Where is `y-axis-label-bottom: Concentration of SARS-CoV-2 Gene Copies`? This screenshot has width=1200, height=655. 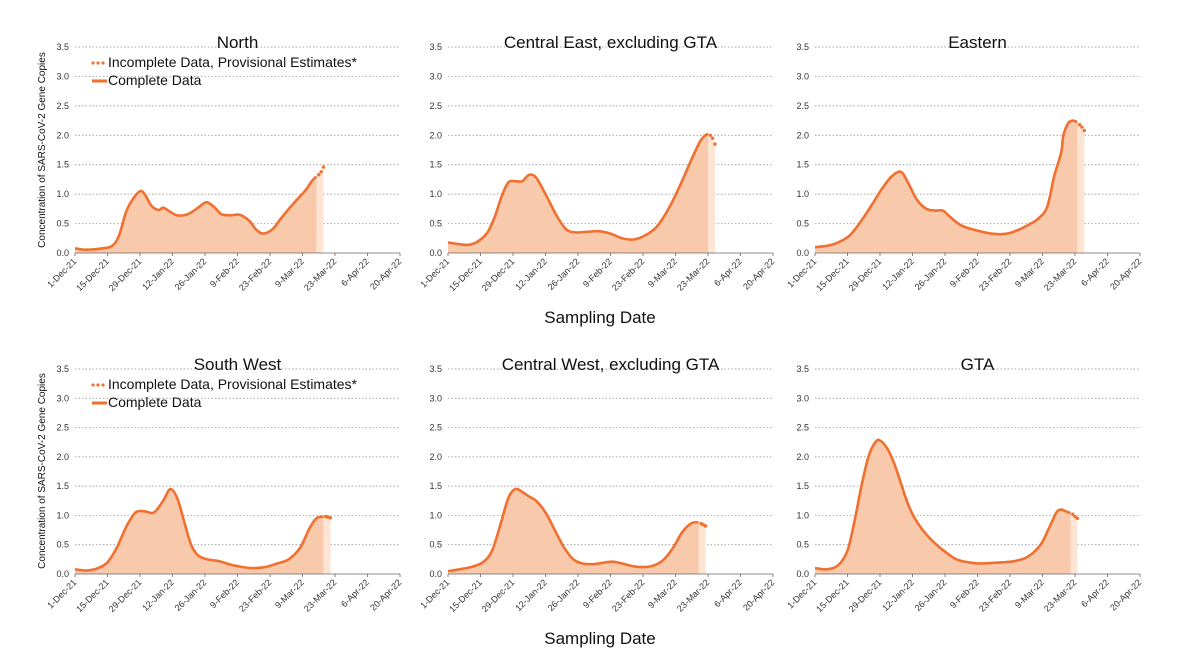 y-axis-label-bottom: Concentration of SARS-CoV-2 Gene Copies is located at coordinates (42, 471).